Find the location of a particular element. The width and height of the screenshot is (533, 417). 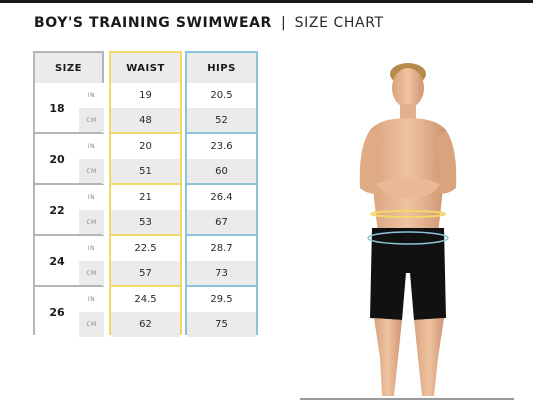

right-leg-shape is located at coordinates (429, 357).